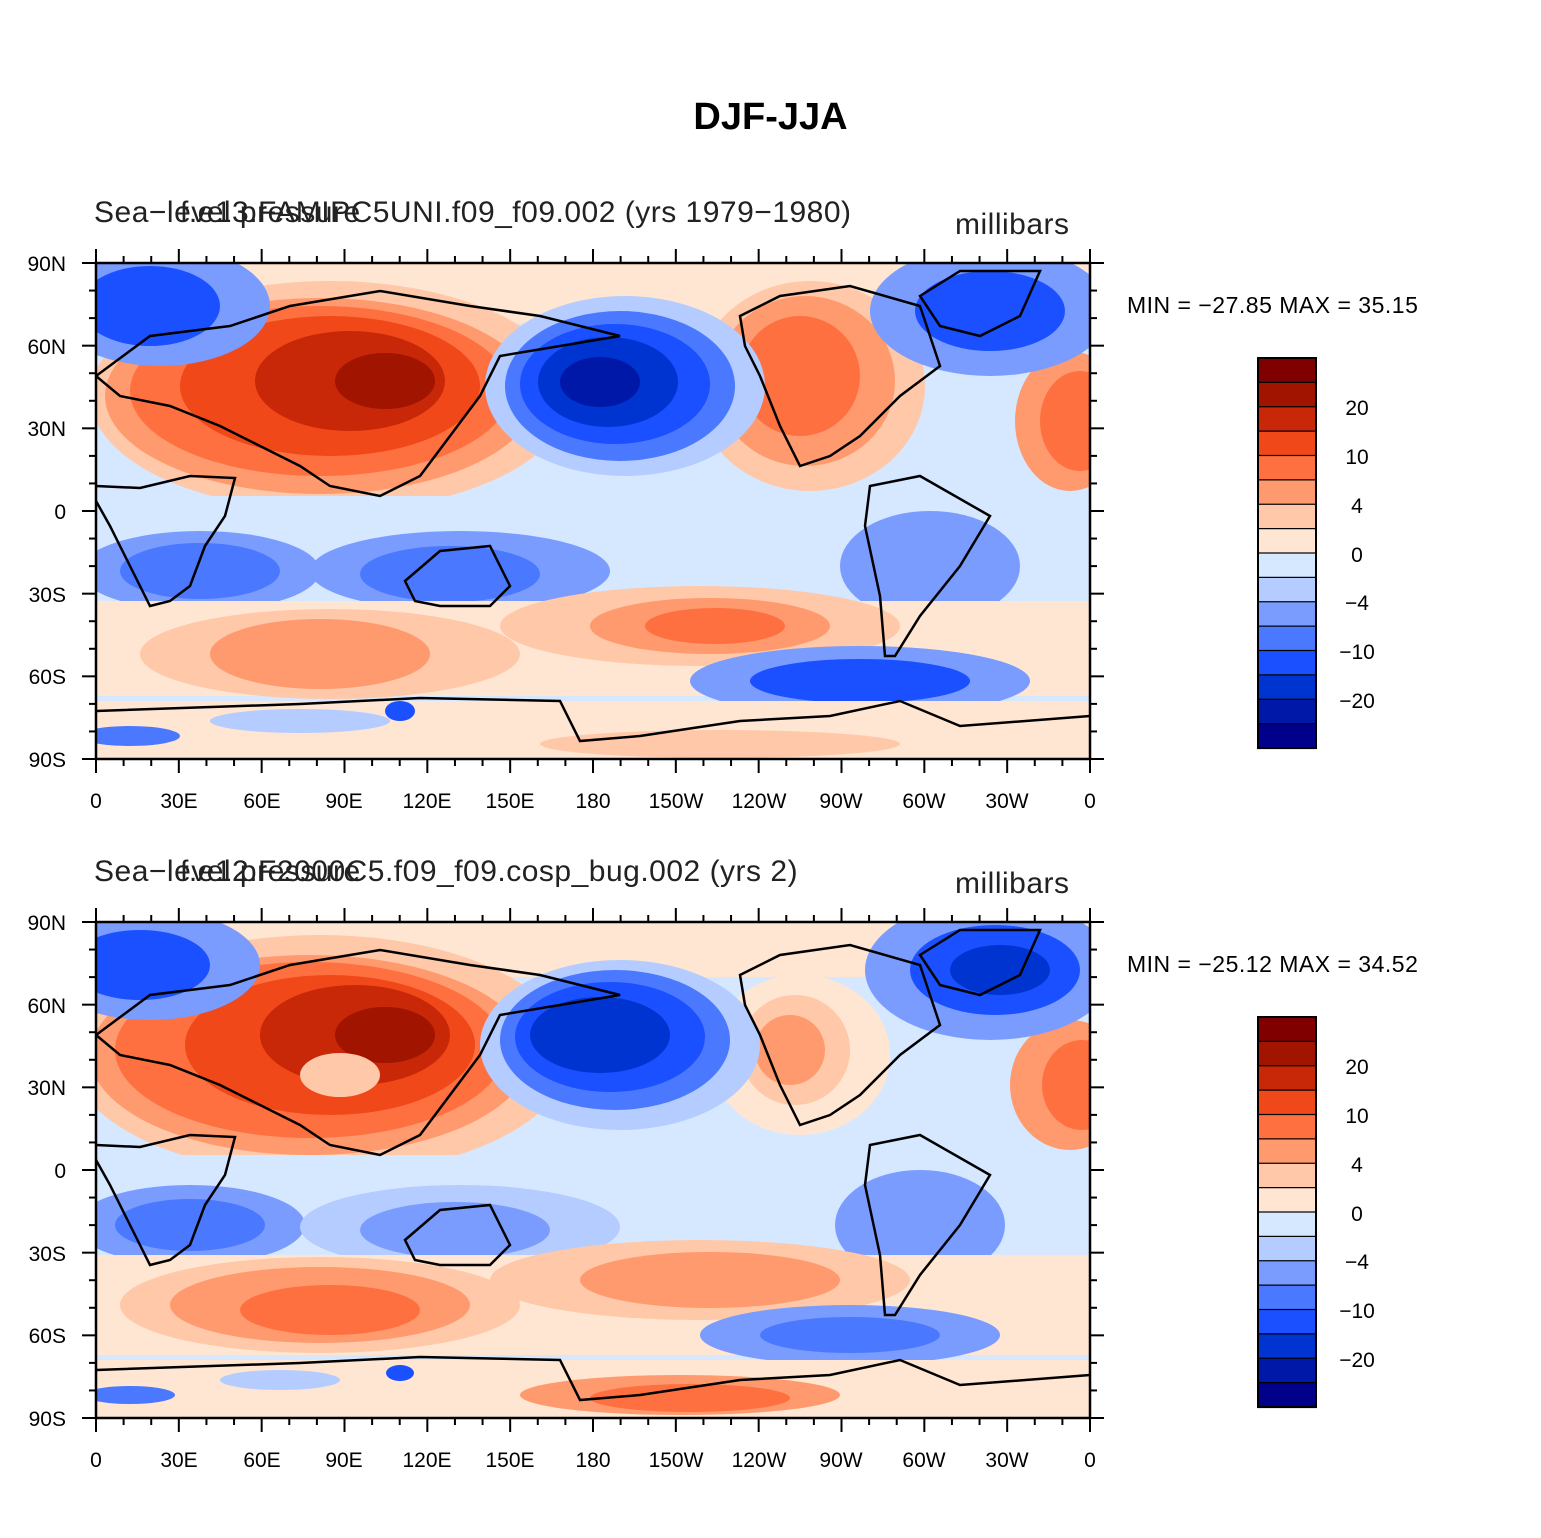 The image size is (1541, 1538). I want to click on lon-label: 150W, so click(676, 1460).